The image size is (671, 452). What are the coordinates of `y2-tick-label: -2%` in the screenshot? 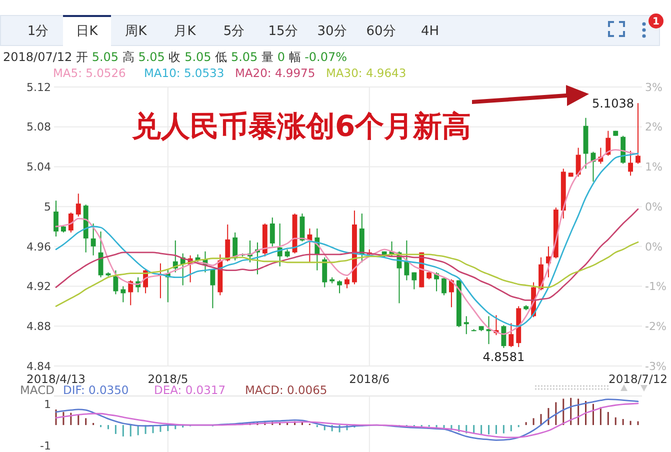 It's located at (655, 326).